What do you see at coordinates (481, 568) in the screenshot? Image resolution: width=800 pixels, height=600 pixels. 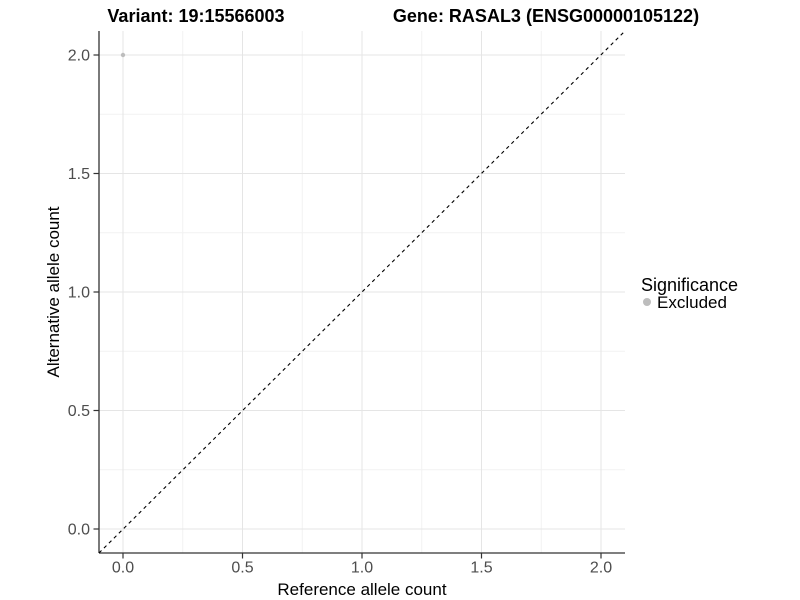 I see `x-tick-label: 1.5` at bounding box center [481, 568].